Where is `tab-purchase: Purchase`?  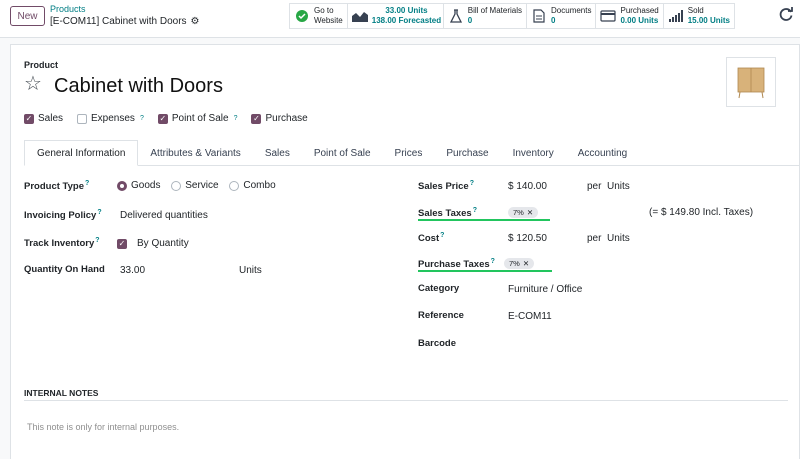
tab-purchase: Purchase is located at coordinates (467, 153).